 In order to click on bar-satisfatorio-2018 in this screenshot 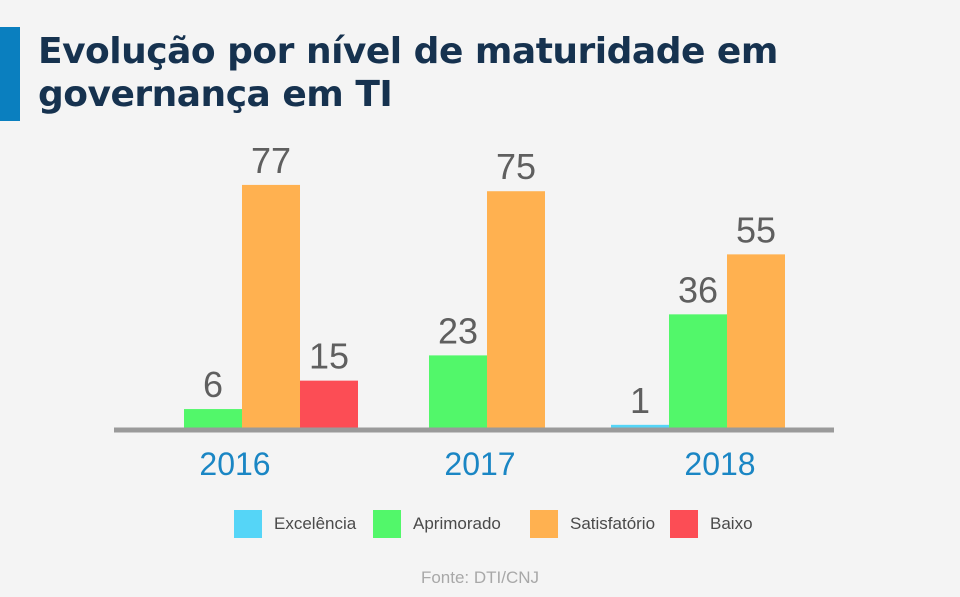, I will do `click(756, 341)`.